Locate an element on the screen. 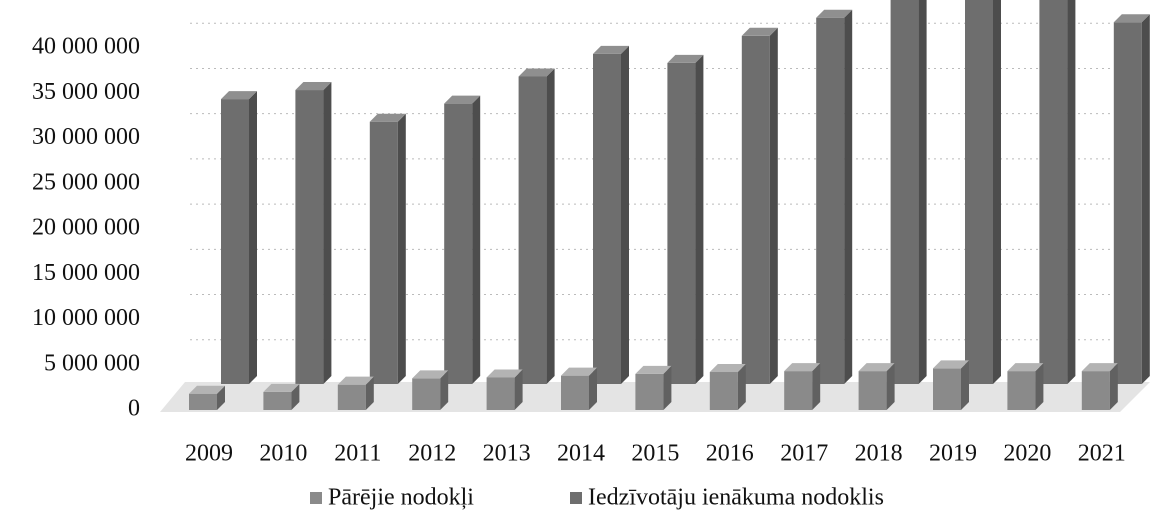 This screenshot has width=1169, height=523. legend-swatch is located at coordinates (316, 498).